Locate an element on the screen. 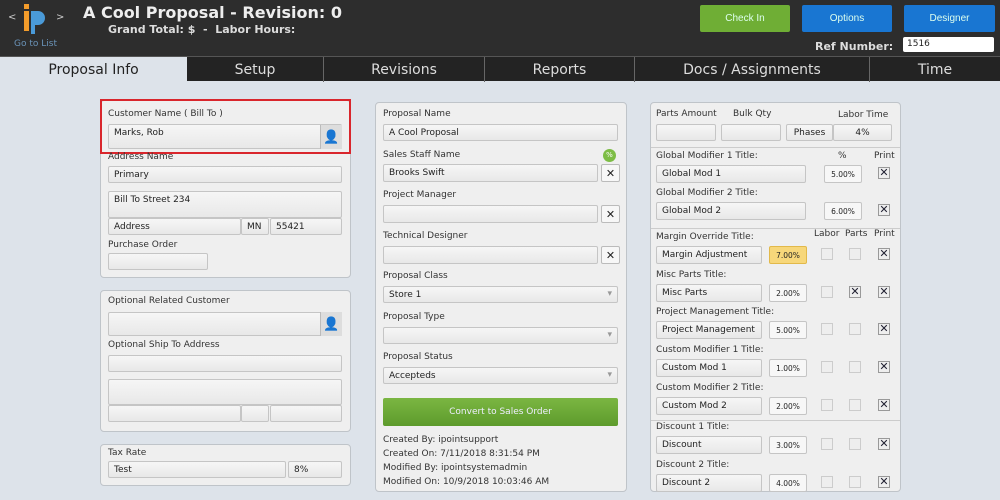  customer-name-input: Marks, Rob is located at coordinates (225, 136).